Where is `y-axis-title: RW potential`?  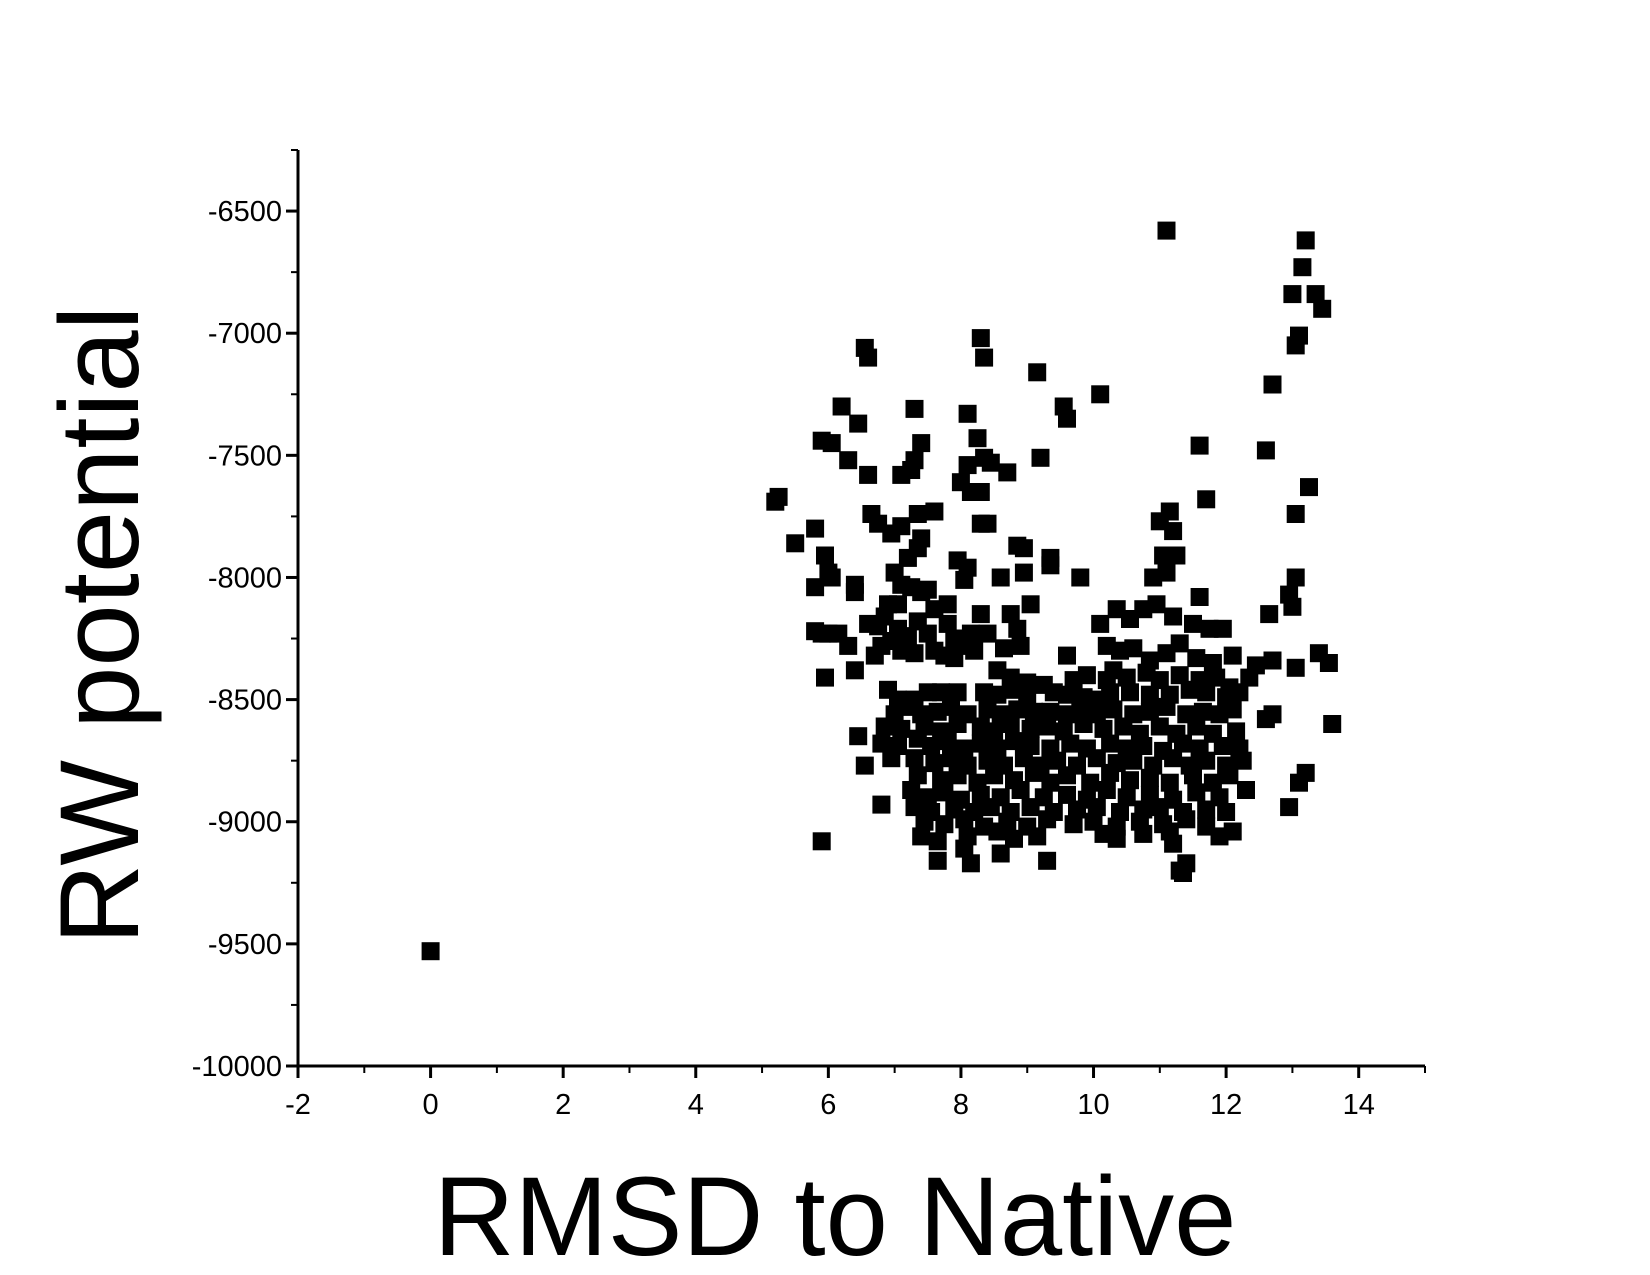 y-axis-title: RW potential is located at coordinates (99, 624).